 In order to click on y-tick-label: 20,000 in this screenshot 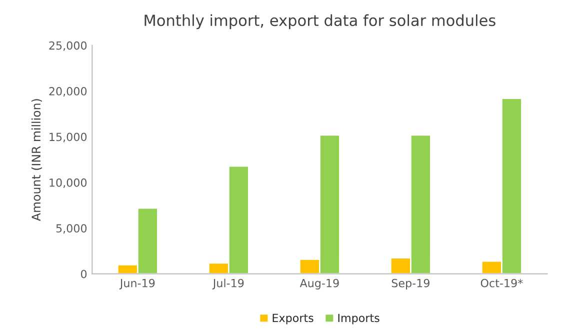, I will do `click(68, 92)`.